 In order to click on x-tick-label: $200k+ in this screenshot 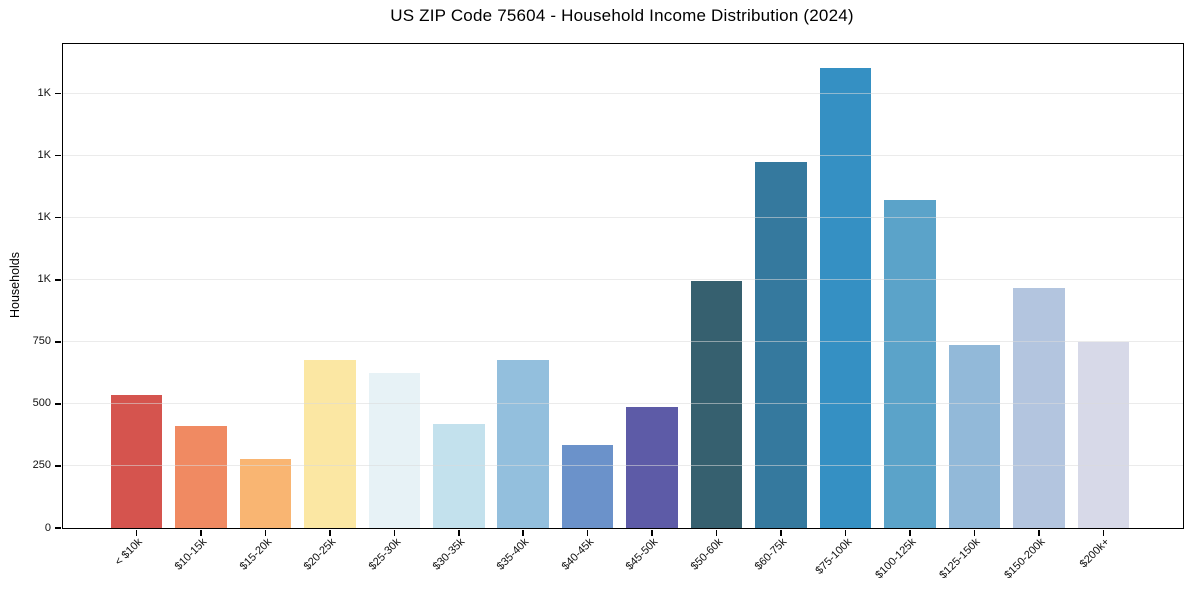, I will do `click(1094, 553)`.